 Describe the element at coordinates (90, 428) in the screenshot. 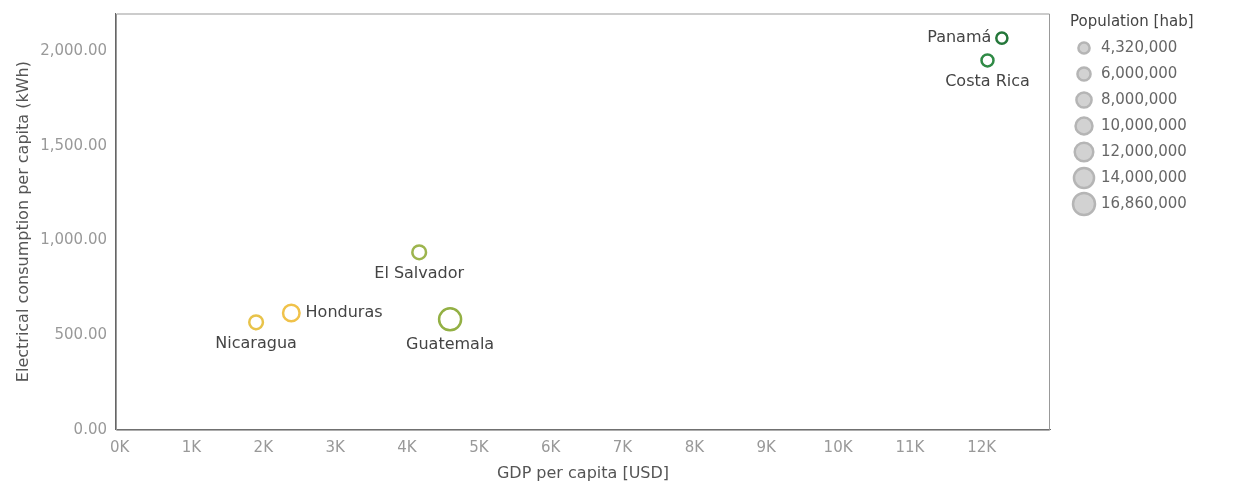

I see `y-tick-label: 0.00` at that location.